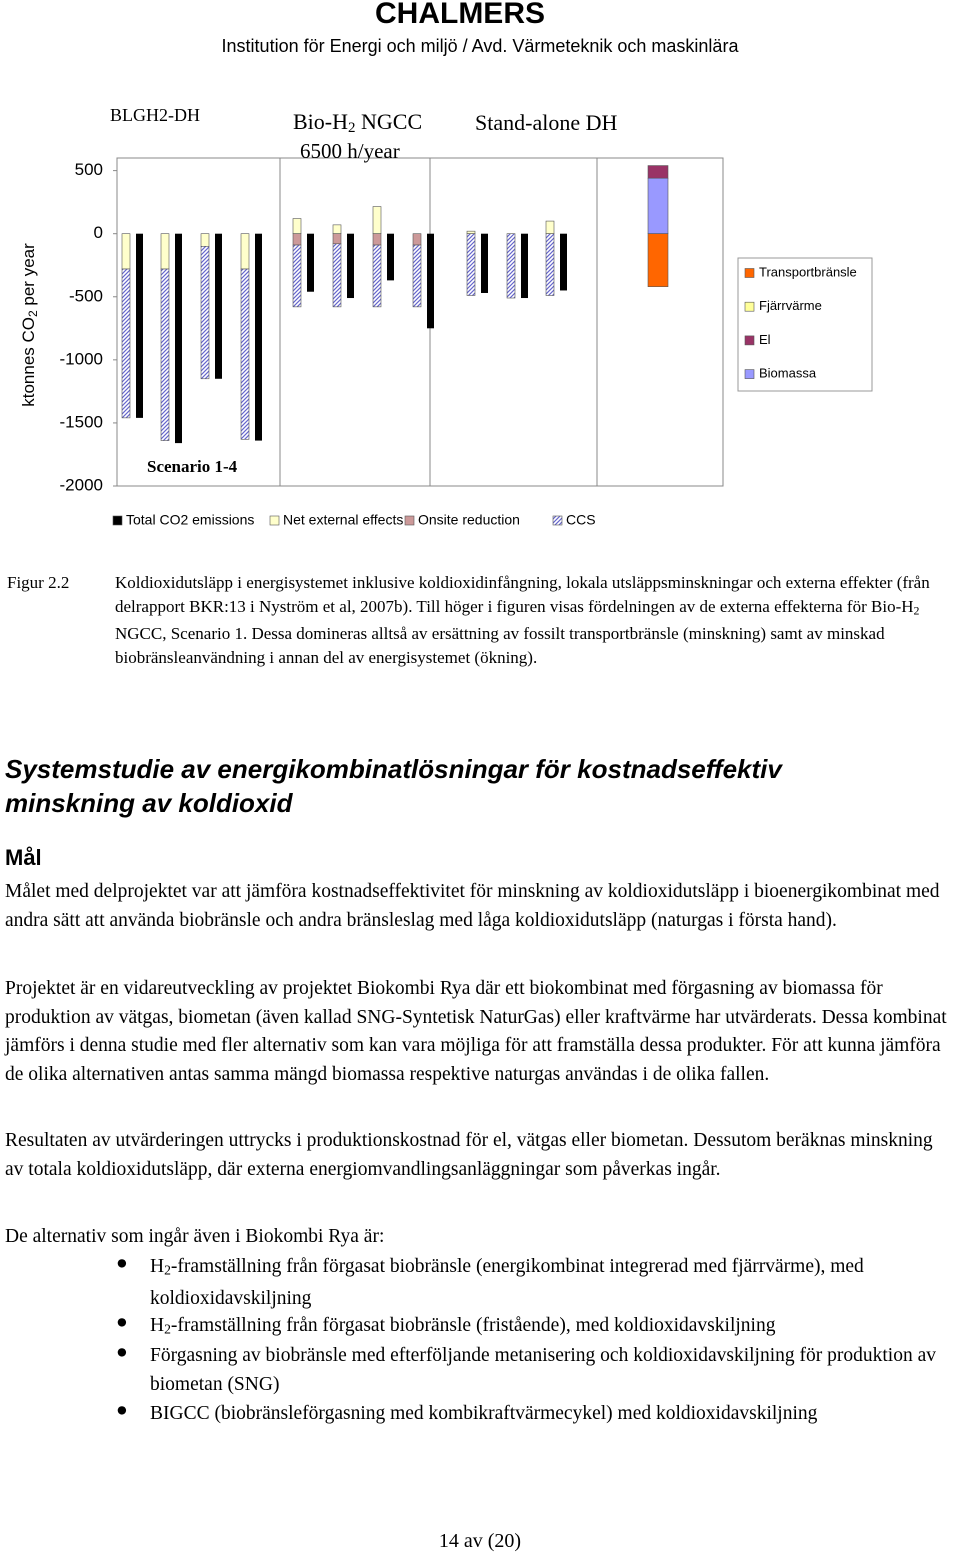  What do you see at coordinates (155, 115) in the screenshot?
I see `group-label: BLGH2-DH` at bounding box center [155, 115].